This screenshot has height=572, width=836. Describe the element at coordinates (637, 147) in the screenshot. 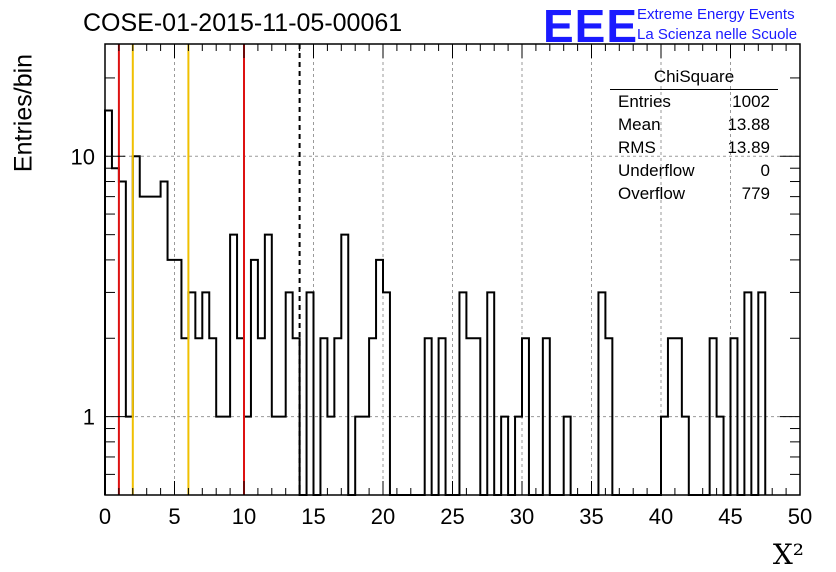

I see `stats-label: RMS` at that location.